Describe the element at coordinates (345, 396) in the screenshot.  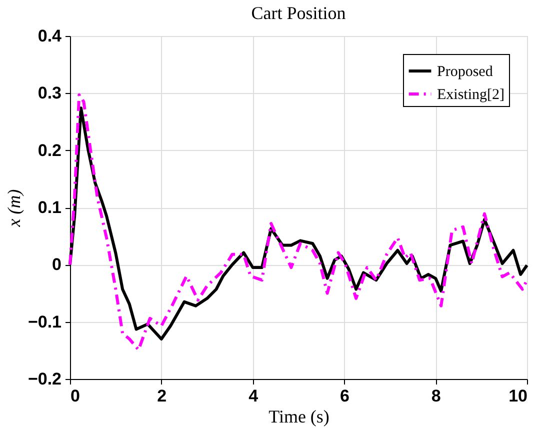
I see `x-tick-label: 6` at that location.